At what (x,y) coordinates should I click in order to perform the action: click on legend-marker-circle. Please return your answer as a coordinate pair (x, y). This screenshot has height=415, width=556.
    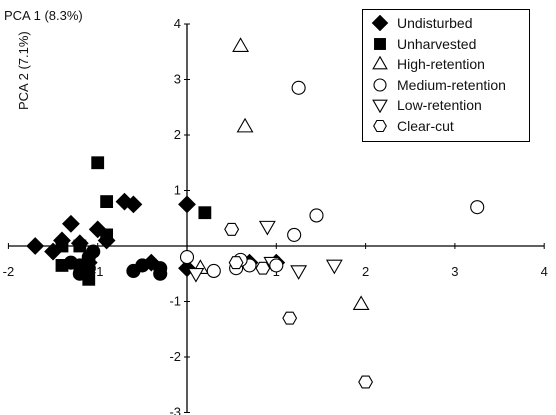
    Looking at the image, I should click on (380, 85).